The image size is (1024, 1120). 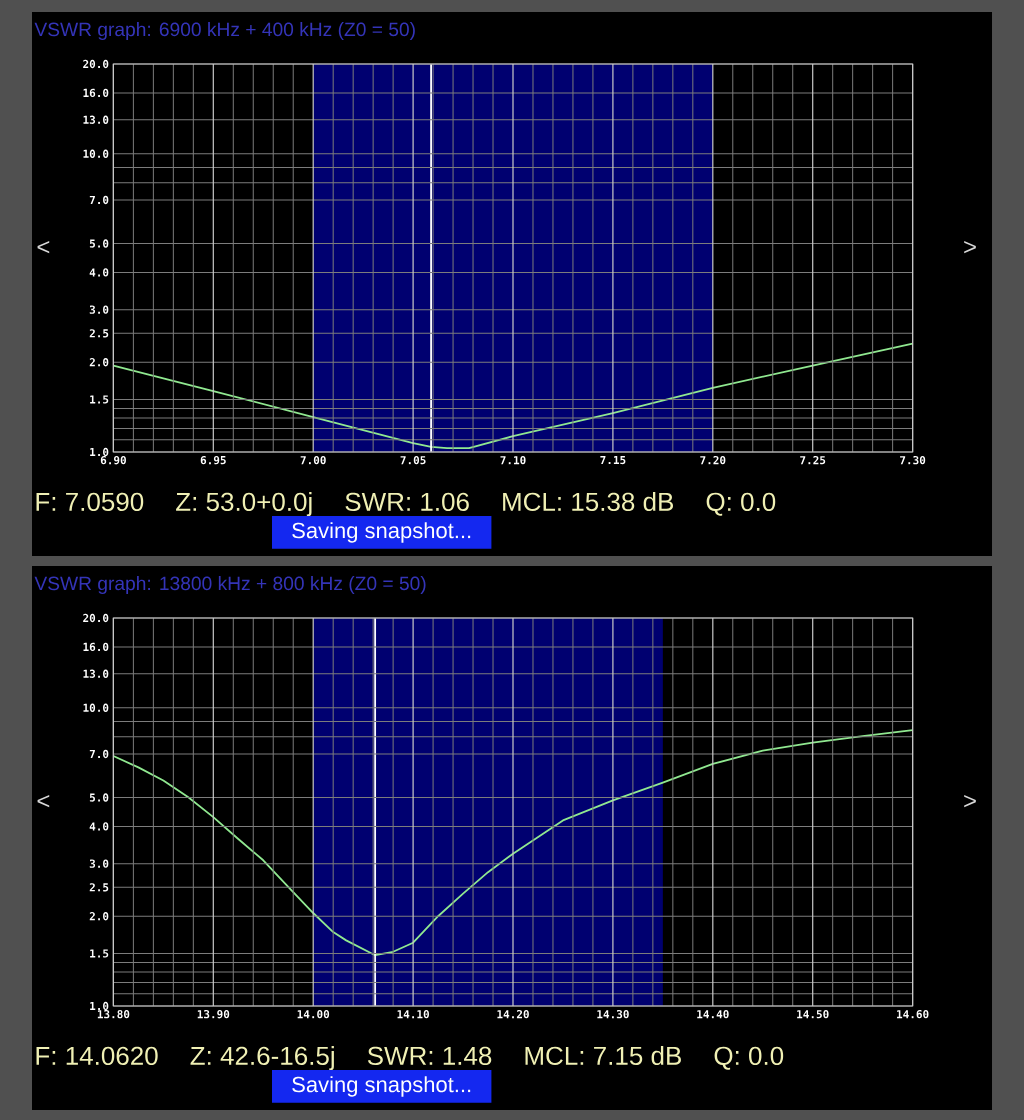 What do you see at coordinates (407, 502) in the screenshot?
I see `text: SWR: 1.06` at bounding box center [407, 502].